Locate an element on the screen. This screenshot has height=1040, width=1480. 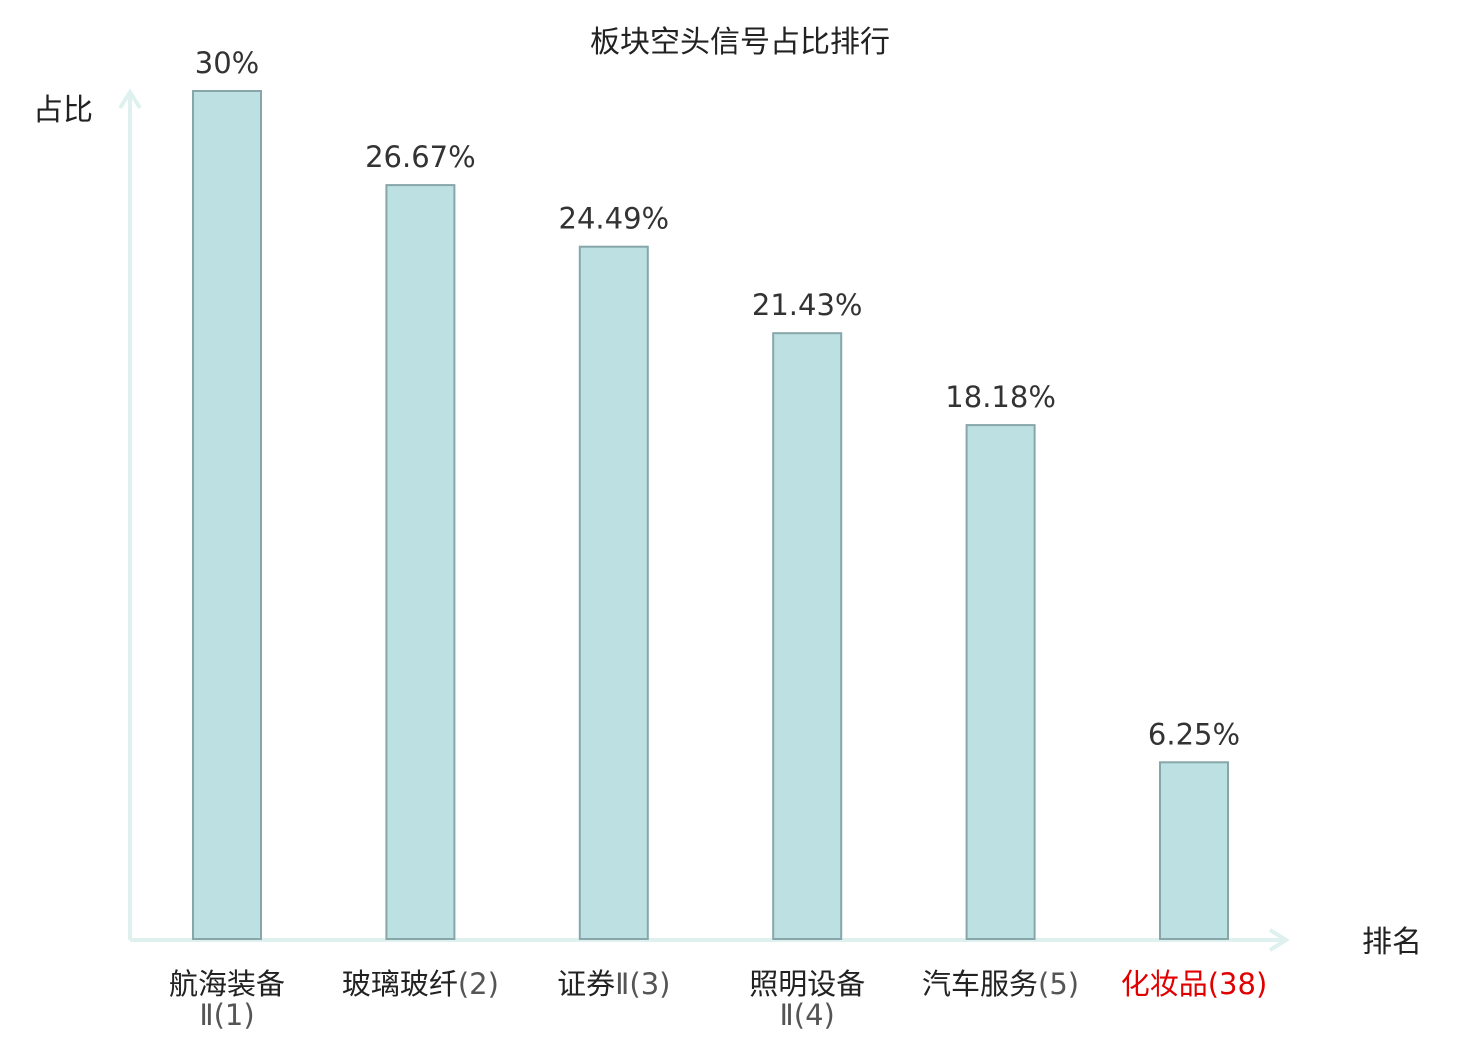
tick-label-name: 证券 is located at coordinates (586, 984).